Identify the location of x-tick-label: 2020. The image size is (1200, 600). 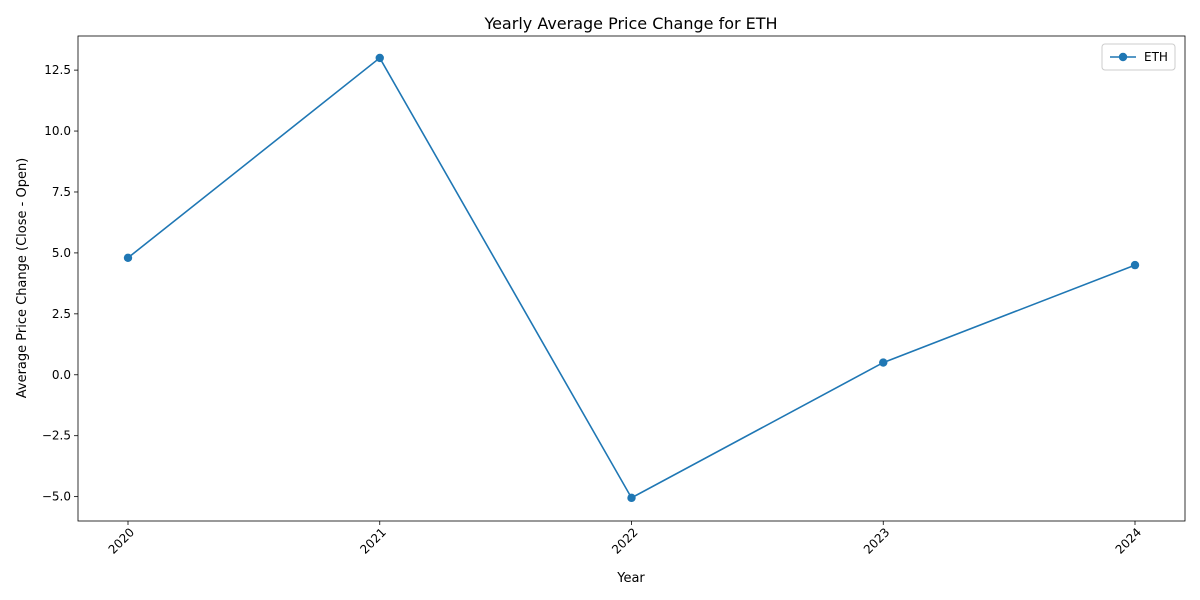
(121, 540).